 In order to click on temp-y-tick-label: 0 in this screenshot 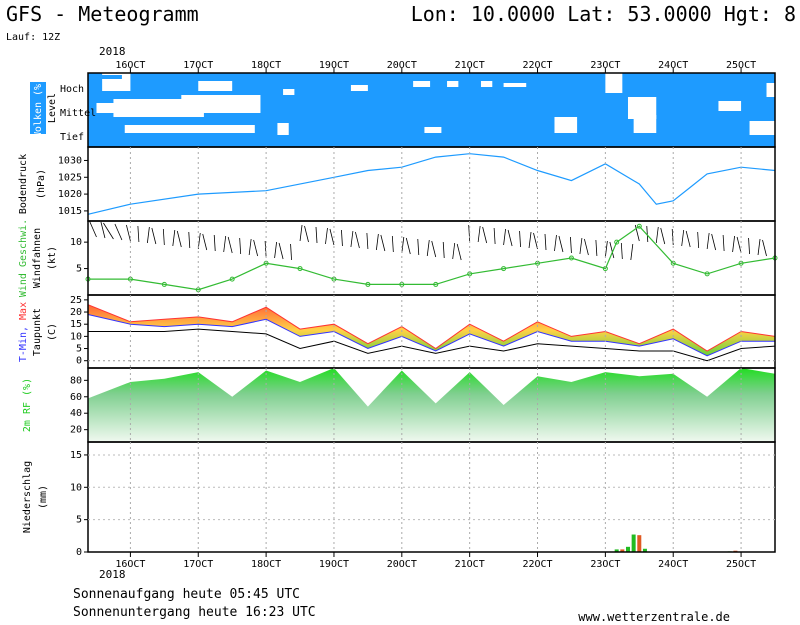, I will do `click(79, 361)`.